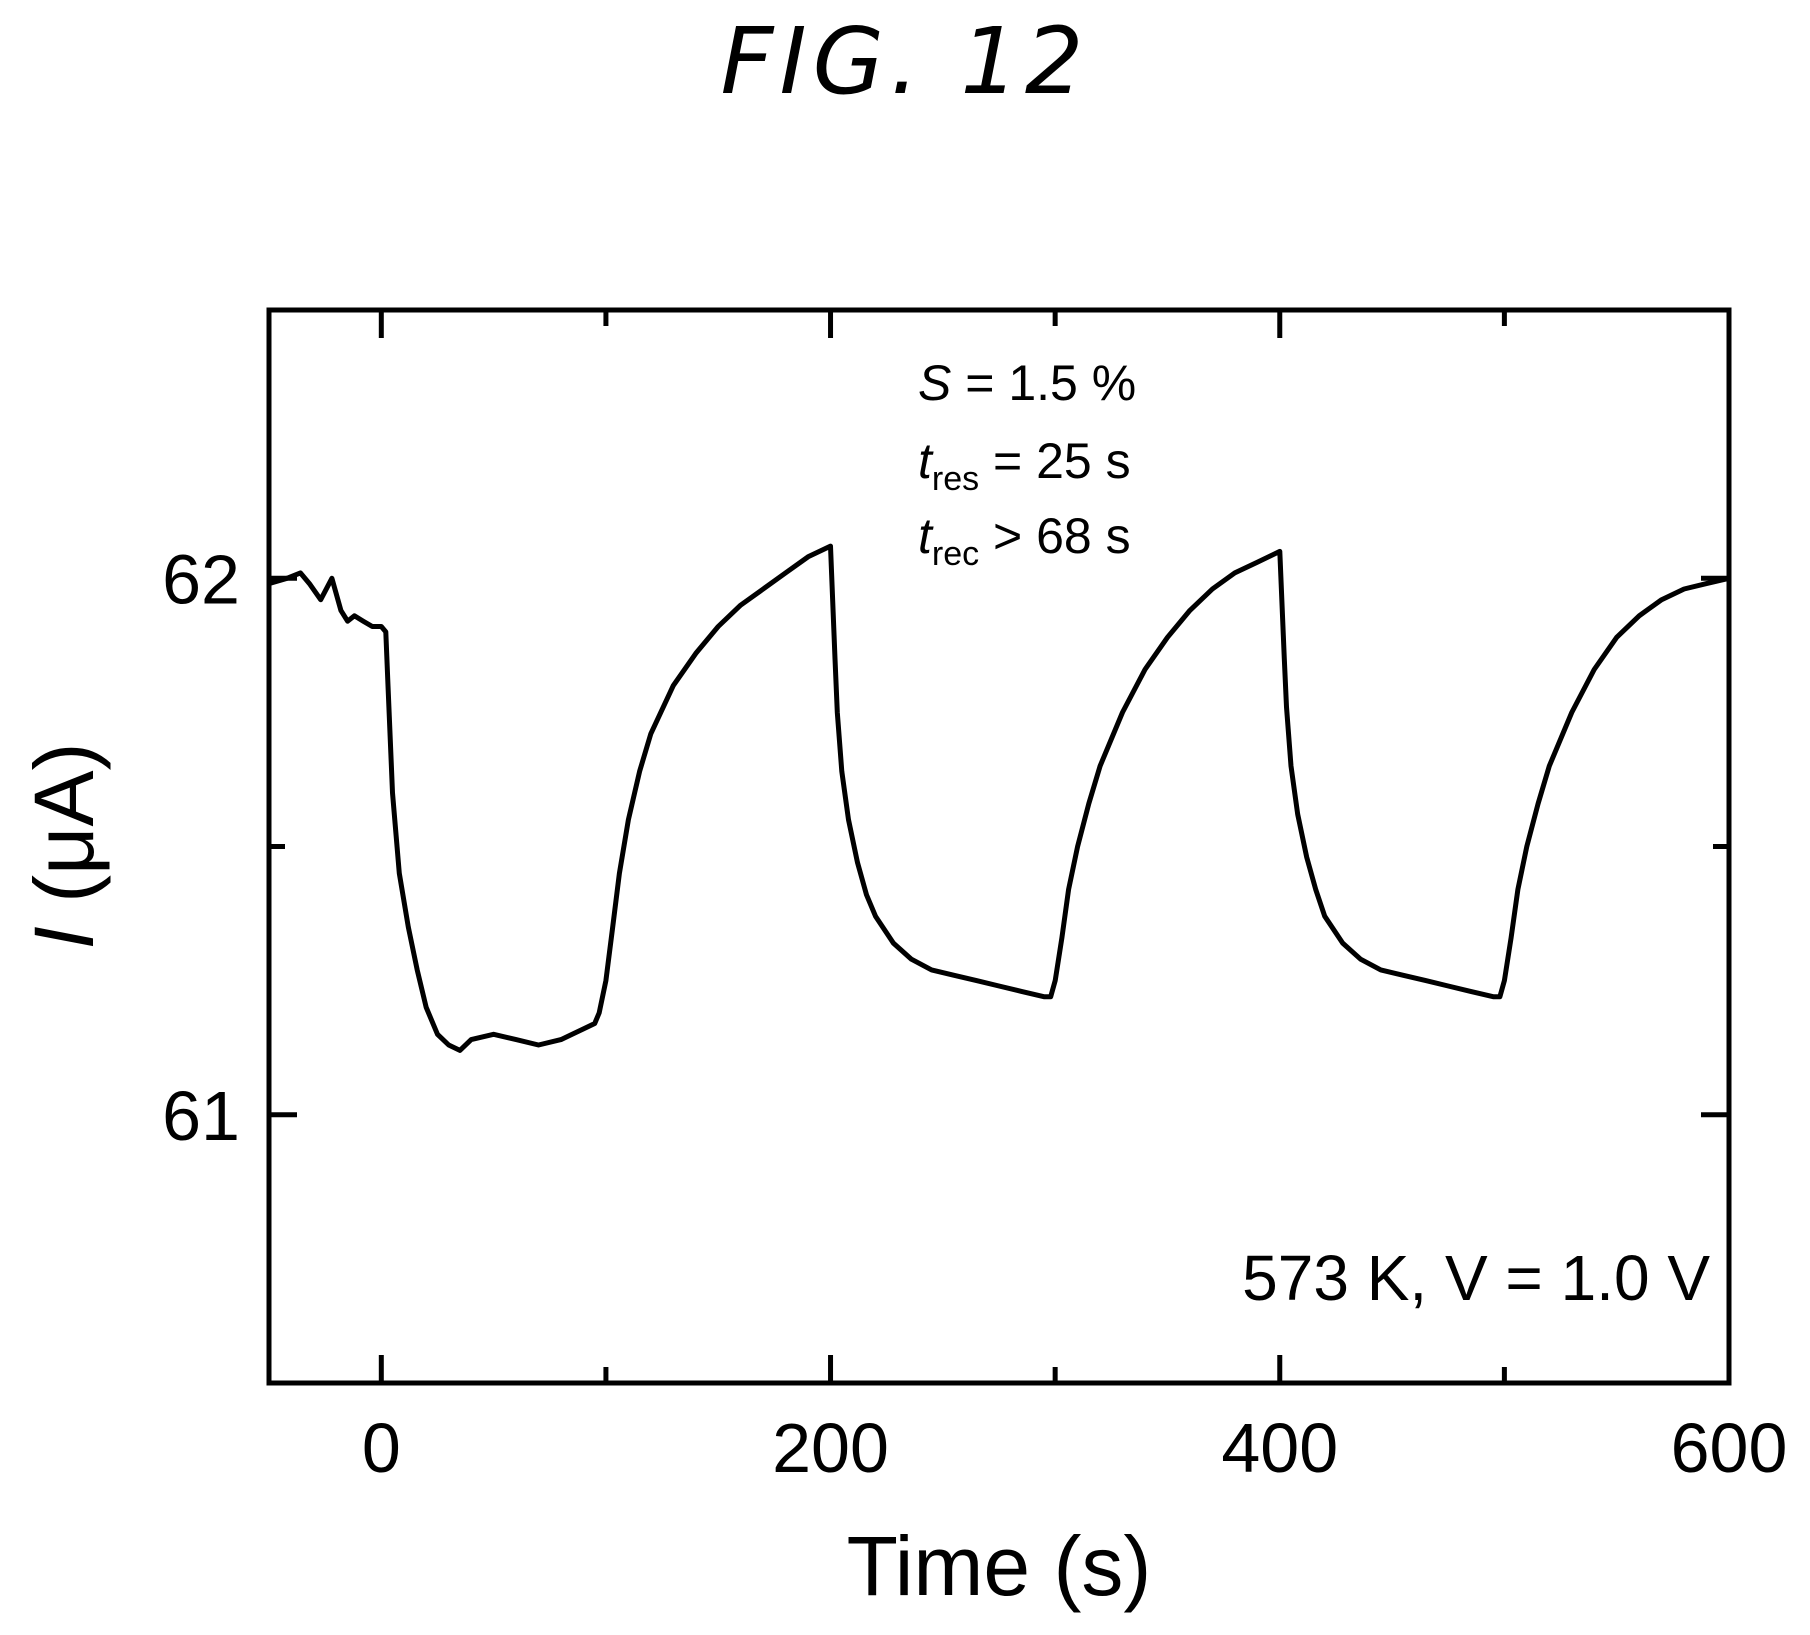  What do you see at coordinates (201, 579) in the screenshot?
I see `y-tick-label: 62` at bounding box center [201, 579].